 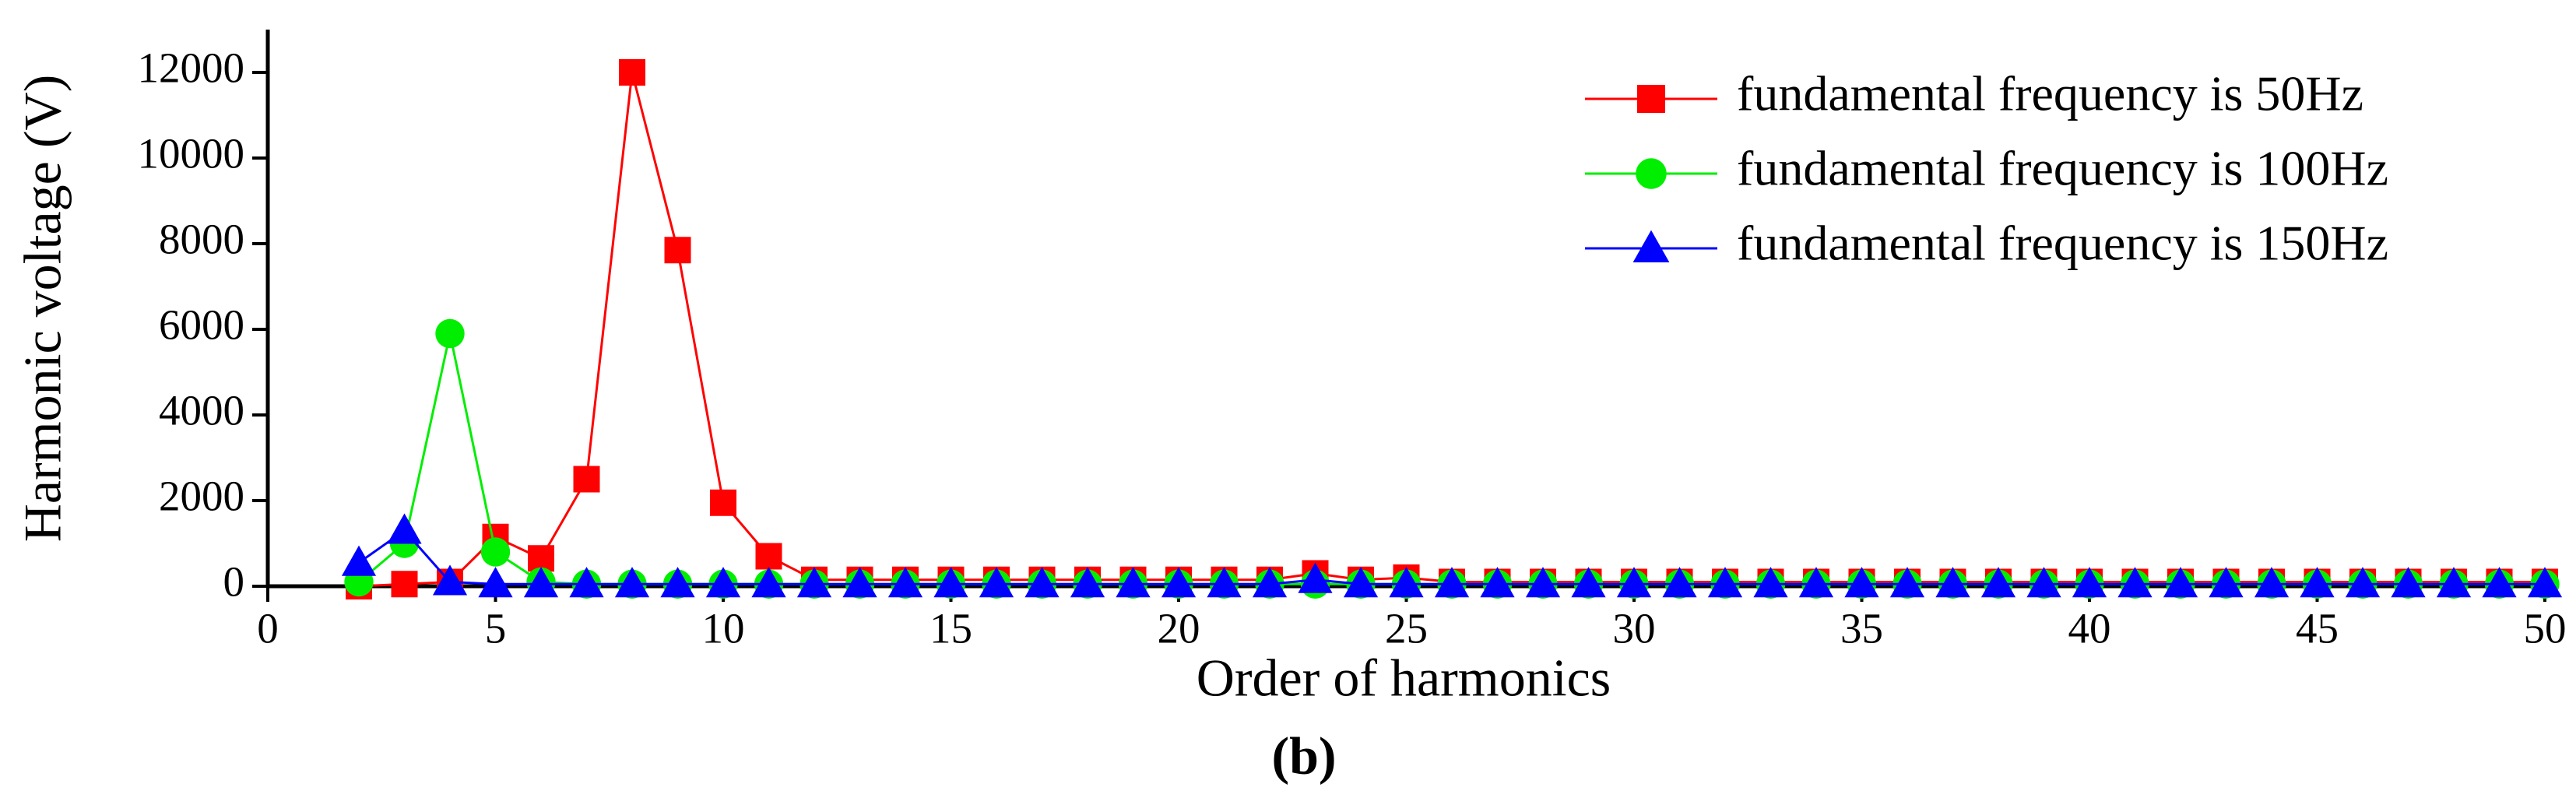 What do you see at coordinates (191, 68) in the screenshot?
I see `y-tick-label: 12000` at bounding box center [191, 68].